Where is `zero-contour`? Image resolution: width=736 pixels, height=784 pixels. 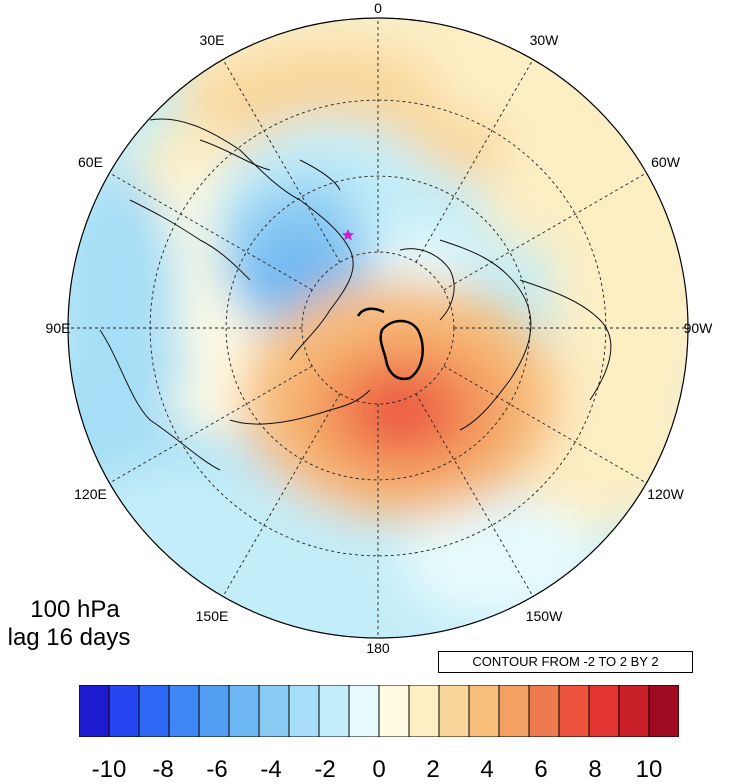 zero-contour is located at coordinates (401, 350).